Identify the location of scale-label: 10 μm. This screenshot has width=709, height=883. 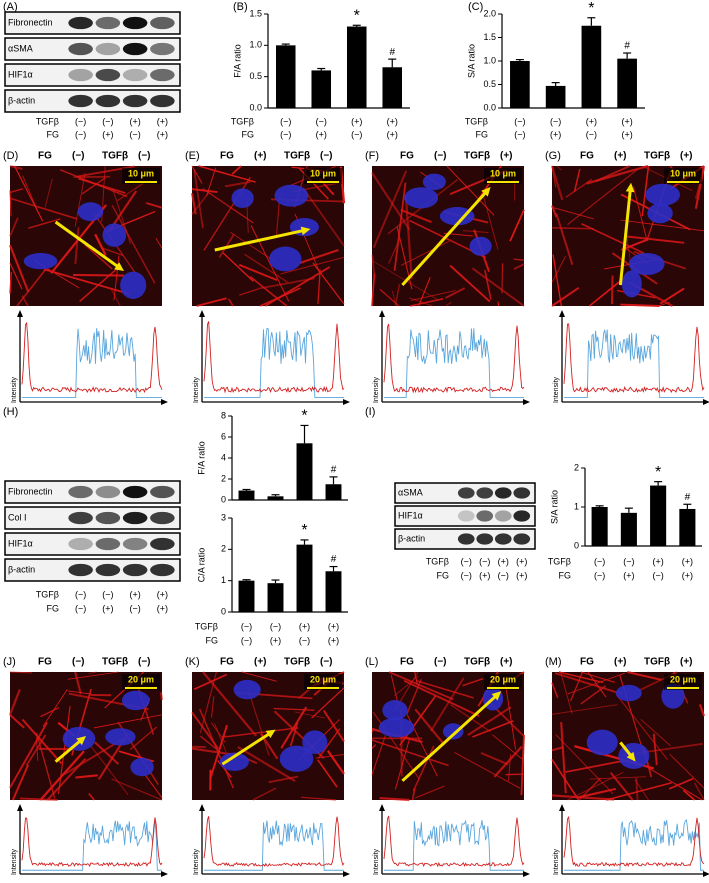
(503, 173).